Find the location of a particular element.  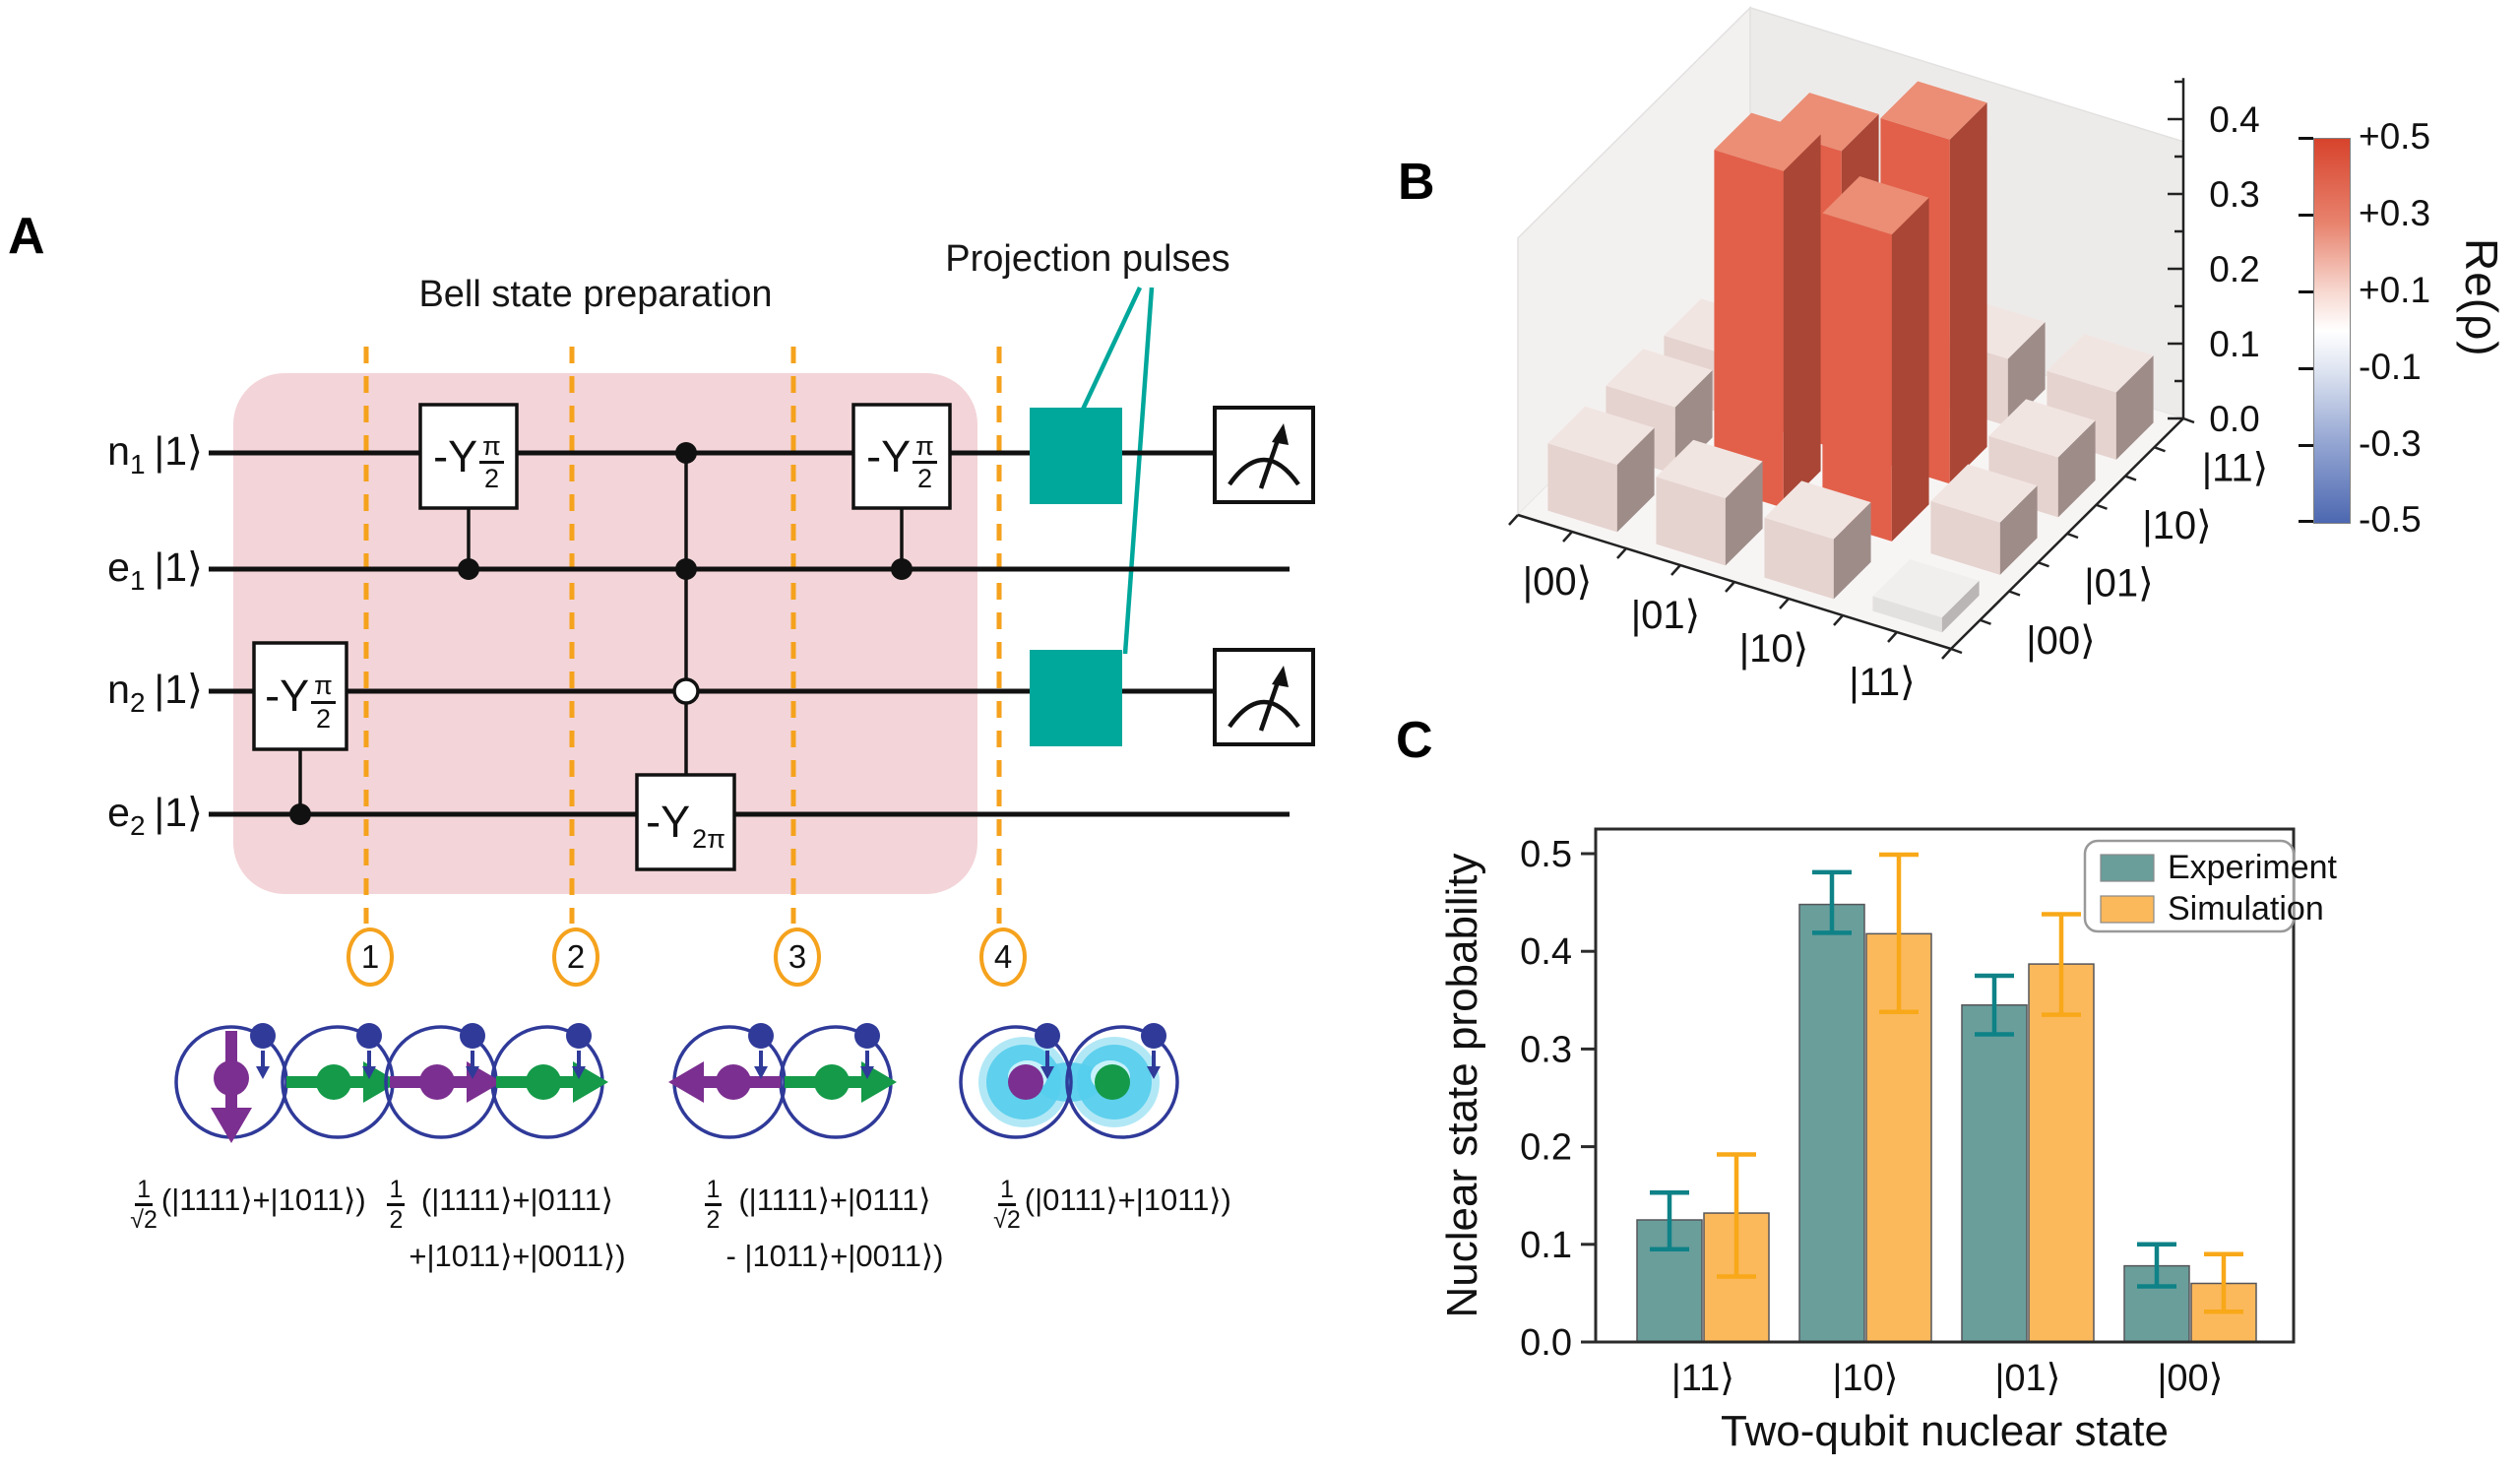

projection-pulse-n2 is located at coordinates (1076, 698).